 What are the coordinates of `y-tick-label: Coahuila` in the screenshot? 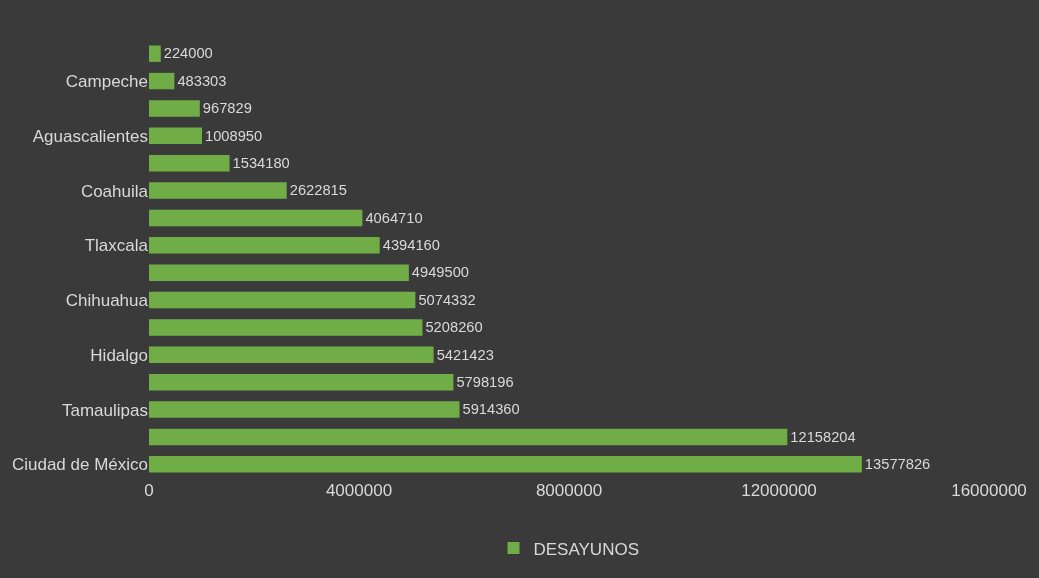 It's located at (114, 191).